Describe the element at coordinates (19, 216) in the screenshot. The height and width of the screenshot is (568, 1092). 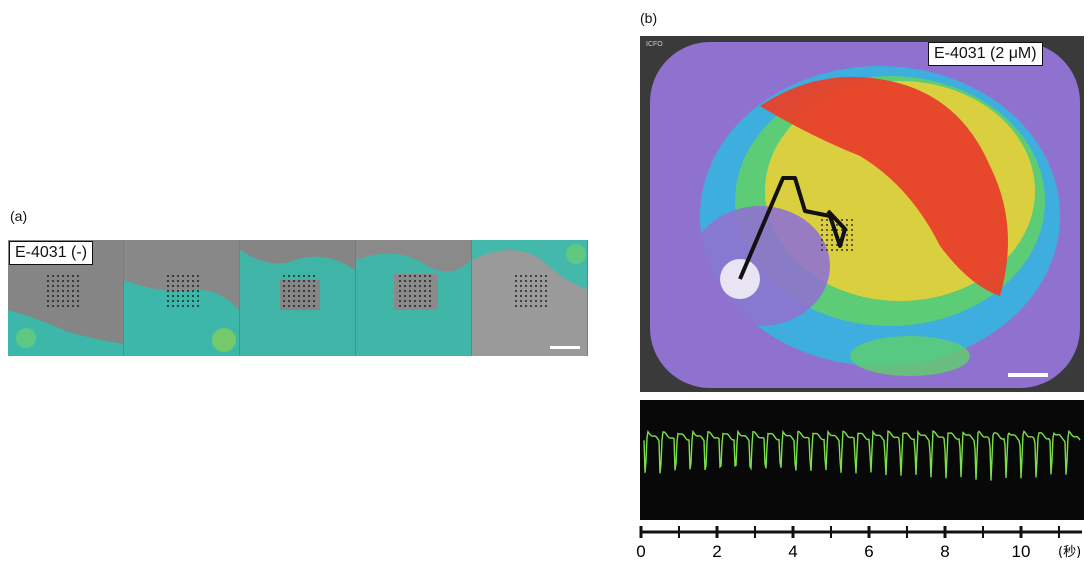
I see `panel-a-label: (a)` at that location.